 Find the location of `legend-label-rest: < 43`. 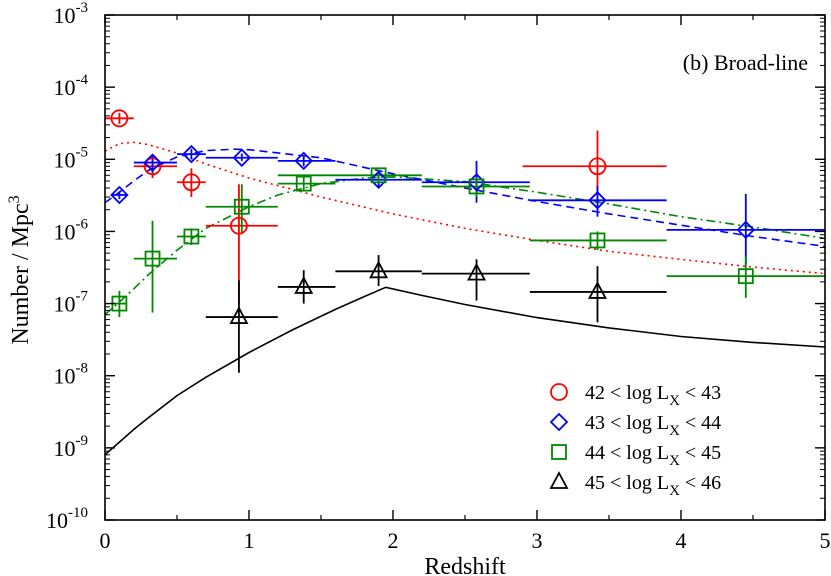

legend-label-rest: < 43 is located at coordinates (700, 393).